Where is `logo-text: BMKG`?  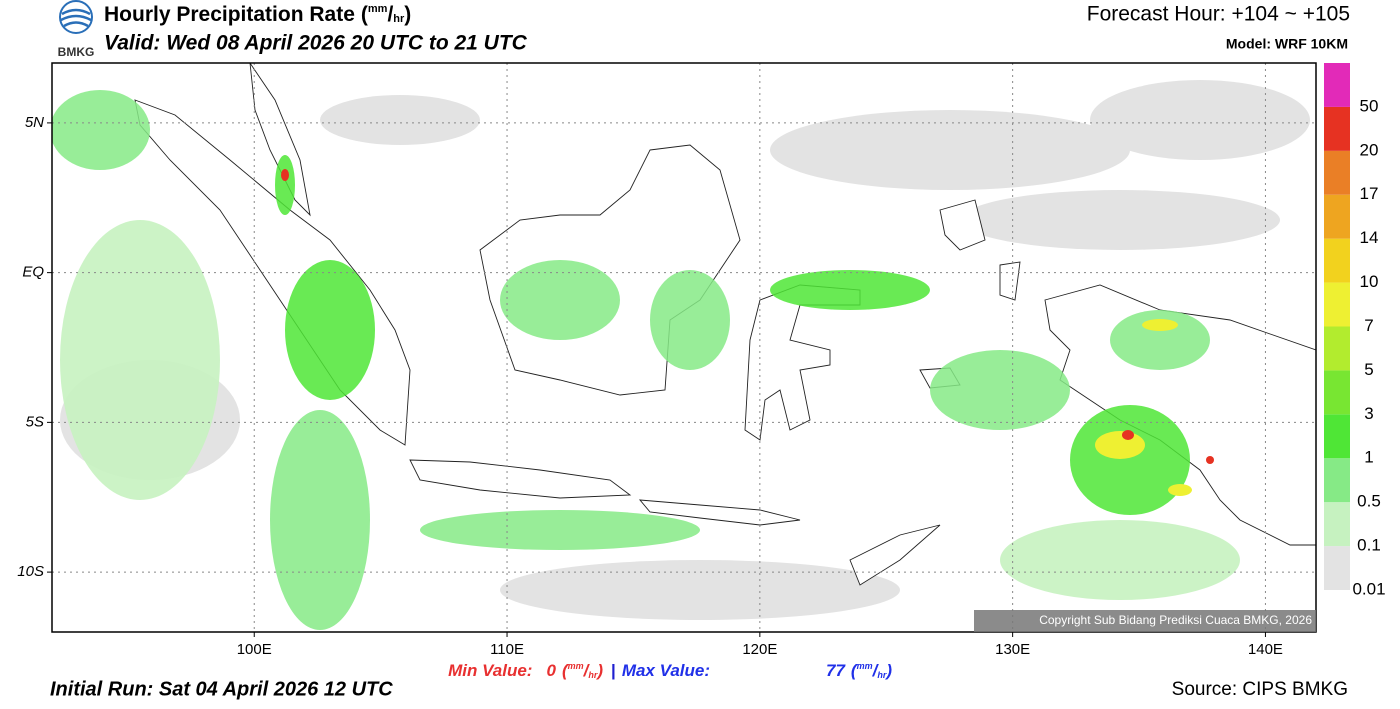
logo-text: BMKG is located at coordinates (76, 52).